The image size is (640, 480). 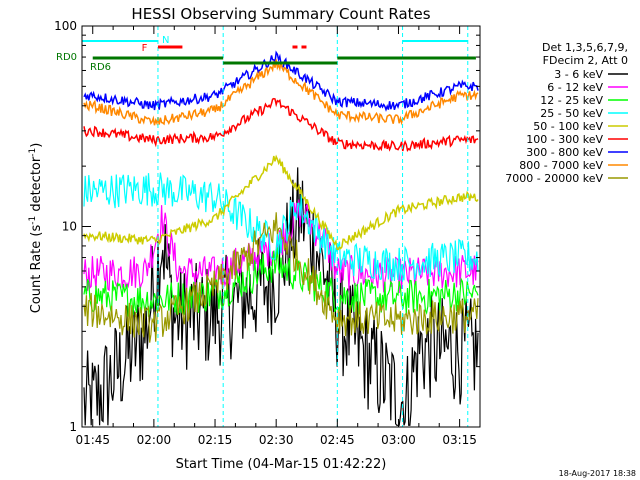 I want to click on x-tick-label: 02:30, so click(x=276, y=440).